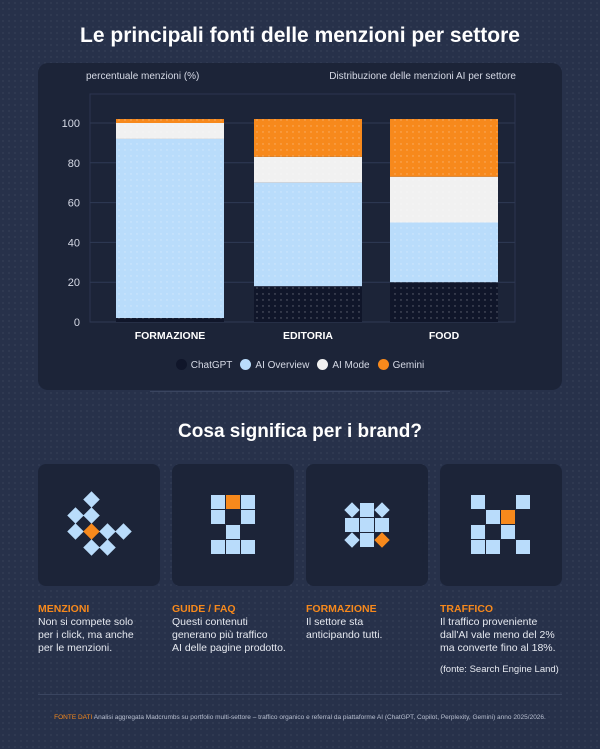 This screenshot has width=600, height=749. I want to click on y-tick-label: 0, so click(77, 323).